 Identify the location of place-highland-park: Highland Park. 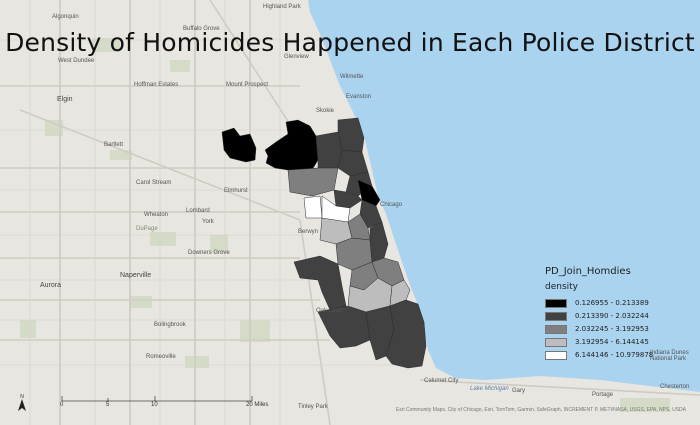
(282, 7).